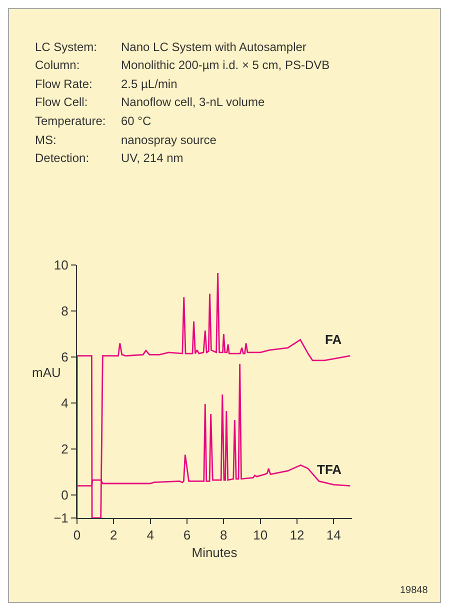  Describe the element at coordinates (93, 121) in the screenshot. I see `text: Temperature: 60 °C` at that location.